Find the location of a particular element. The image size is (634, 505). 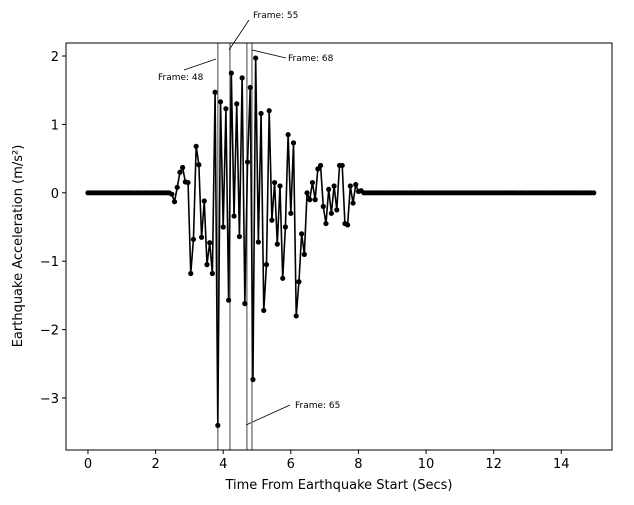

x-tick-label: 2 is located at coordinates (155, 464).